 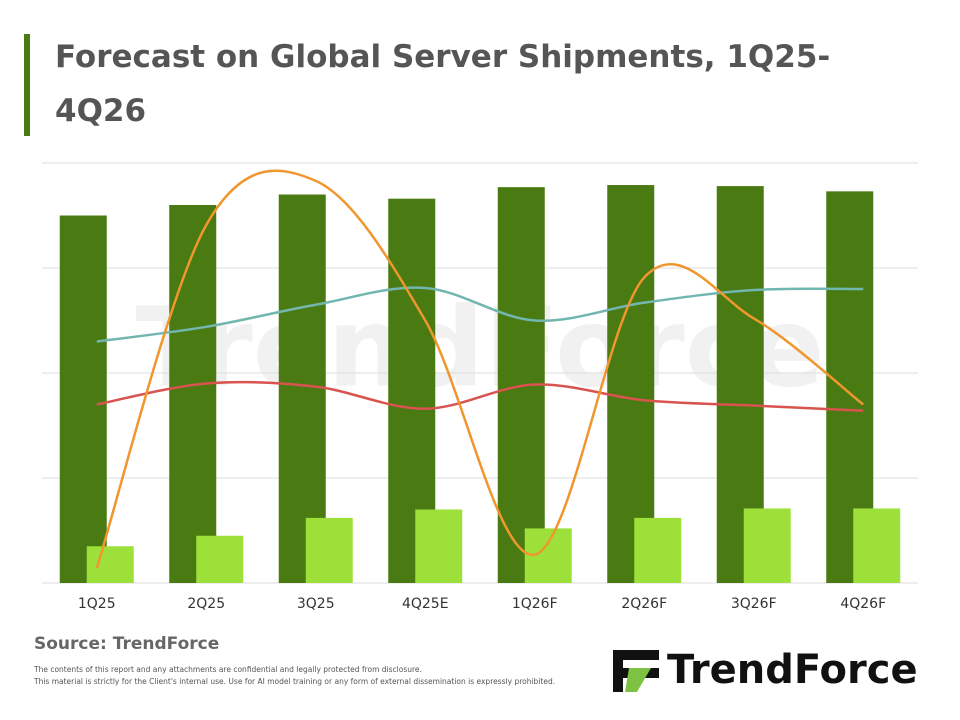 I want to click on x-tick-label: 2Q25, so click(x=206, y=604).